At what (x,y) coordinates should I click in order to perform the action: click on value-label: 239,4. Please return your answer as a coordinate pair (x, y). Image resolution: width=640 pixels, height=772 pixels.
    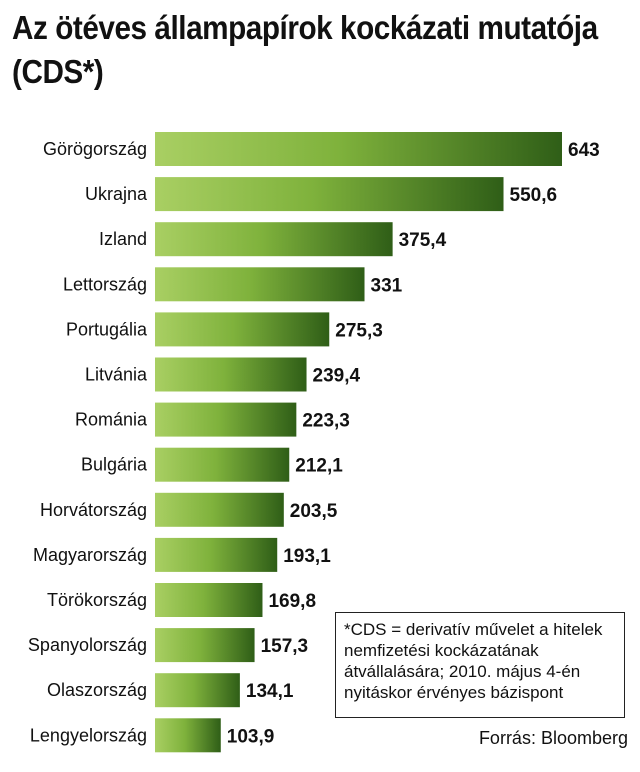
    Looking at the image, I should click on (337, 376).